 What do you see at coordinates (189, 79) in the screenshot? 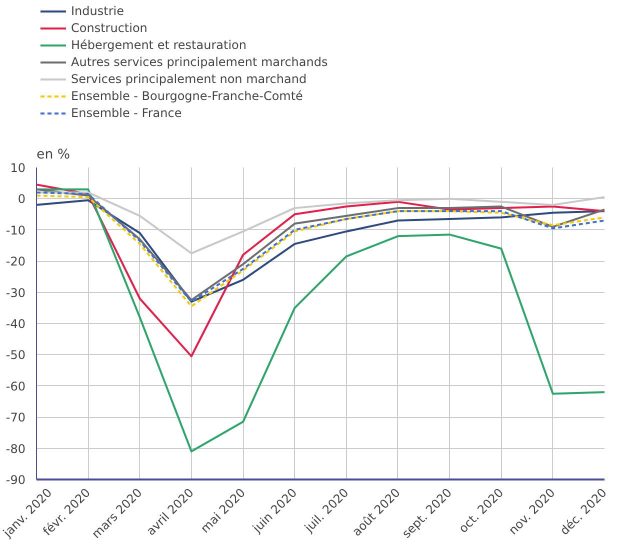
I see `legend-label: Services principalement non marchand` at bounding box center [189, 79].